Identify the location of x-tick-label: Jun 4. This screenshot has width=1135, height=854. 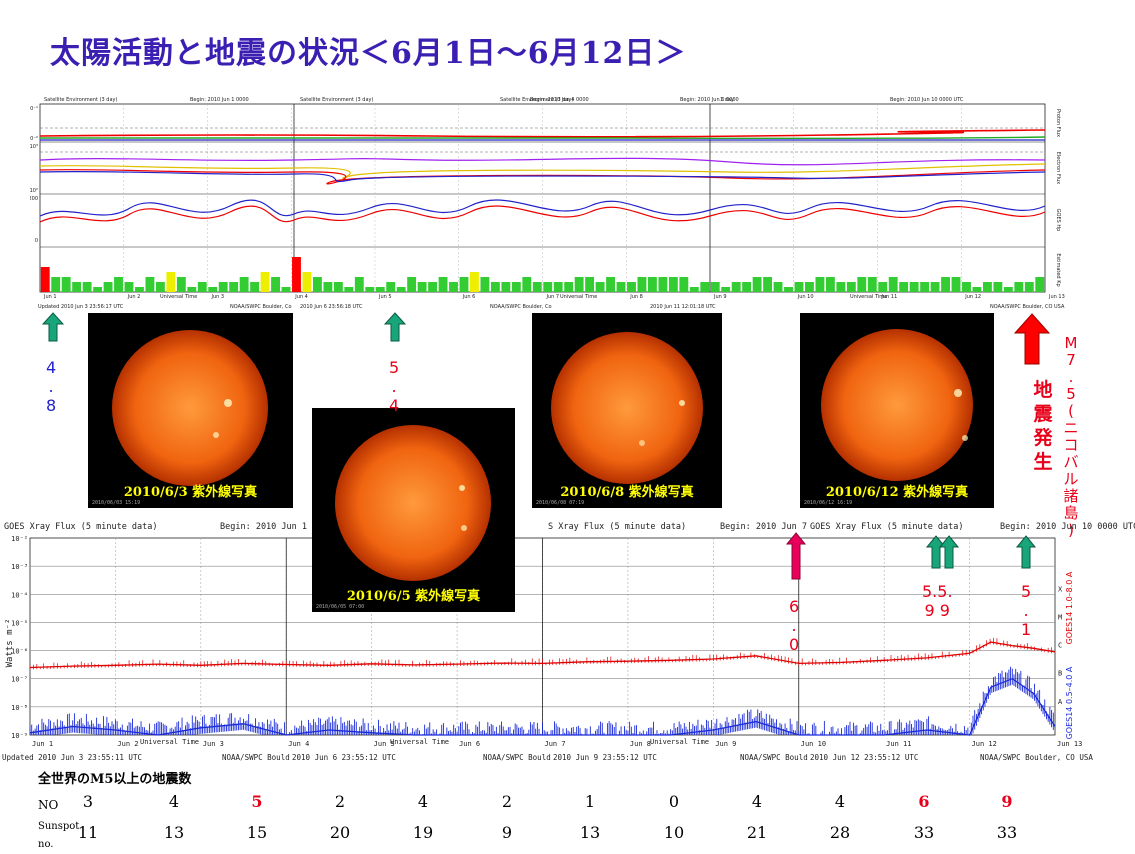
(298, 744).